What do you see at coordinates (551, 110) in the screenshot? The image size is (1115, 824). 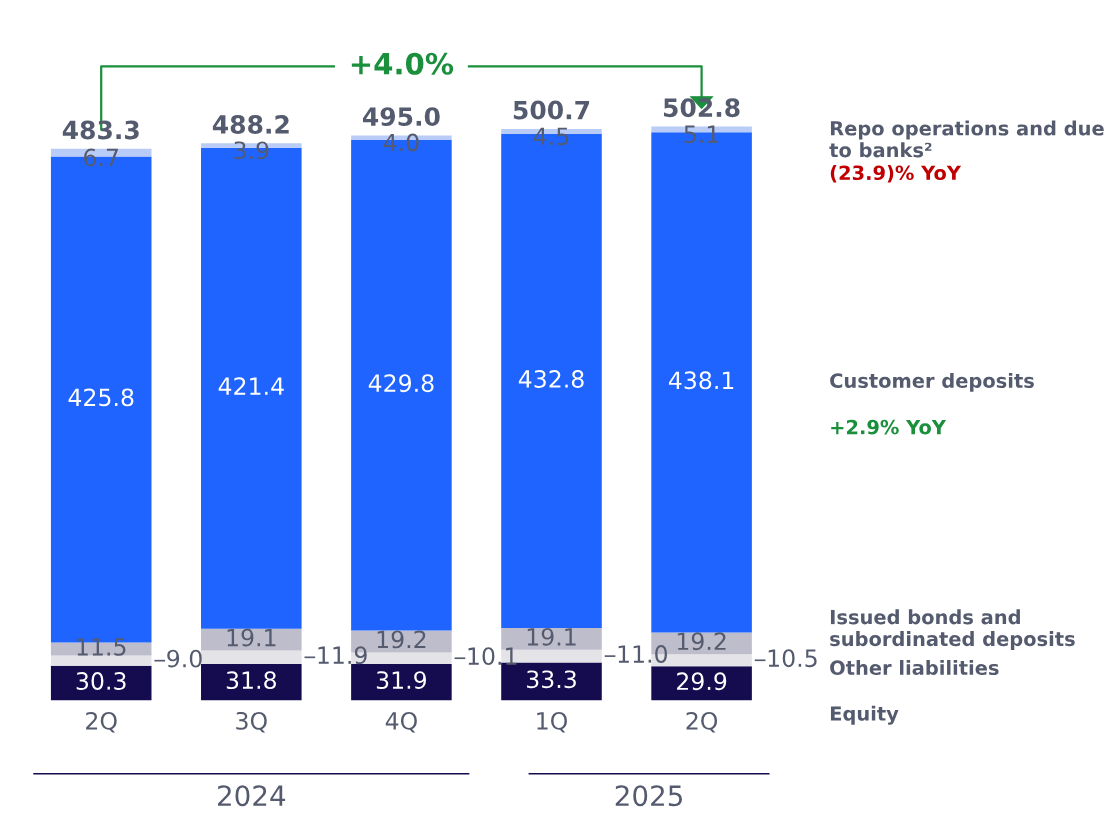 I see `total-label: 500.7` at bounding box center [551, 110].